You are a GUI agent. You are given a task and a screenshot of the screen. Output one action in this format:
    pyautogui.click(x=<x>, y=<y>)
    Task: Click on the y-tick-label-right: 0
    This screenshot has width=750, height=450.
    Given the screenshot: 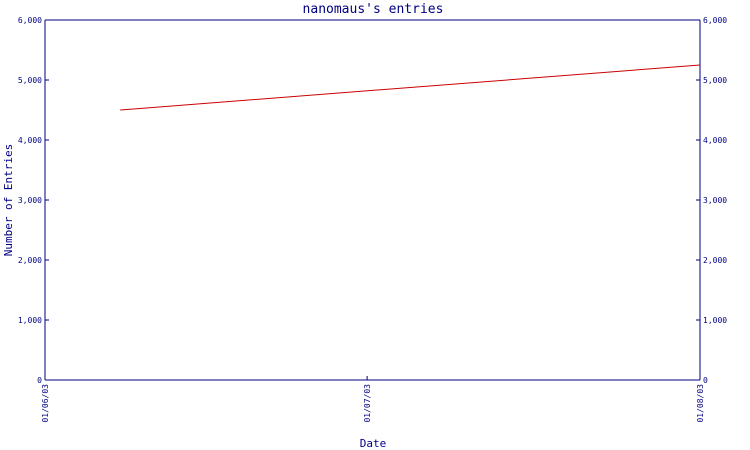 What is the action you would take?
    pyautogui.click(x=705, y=380)
    